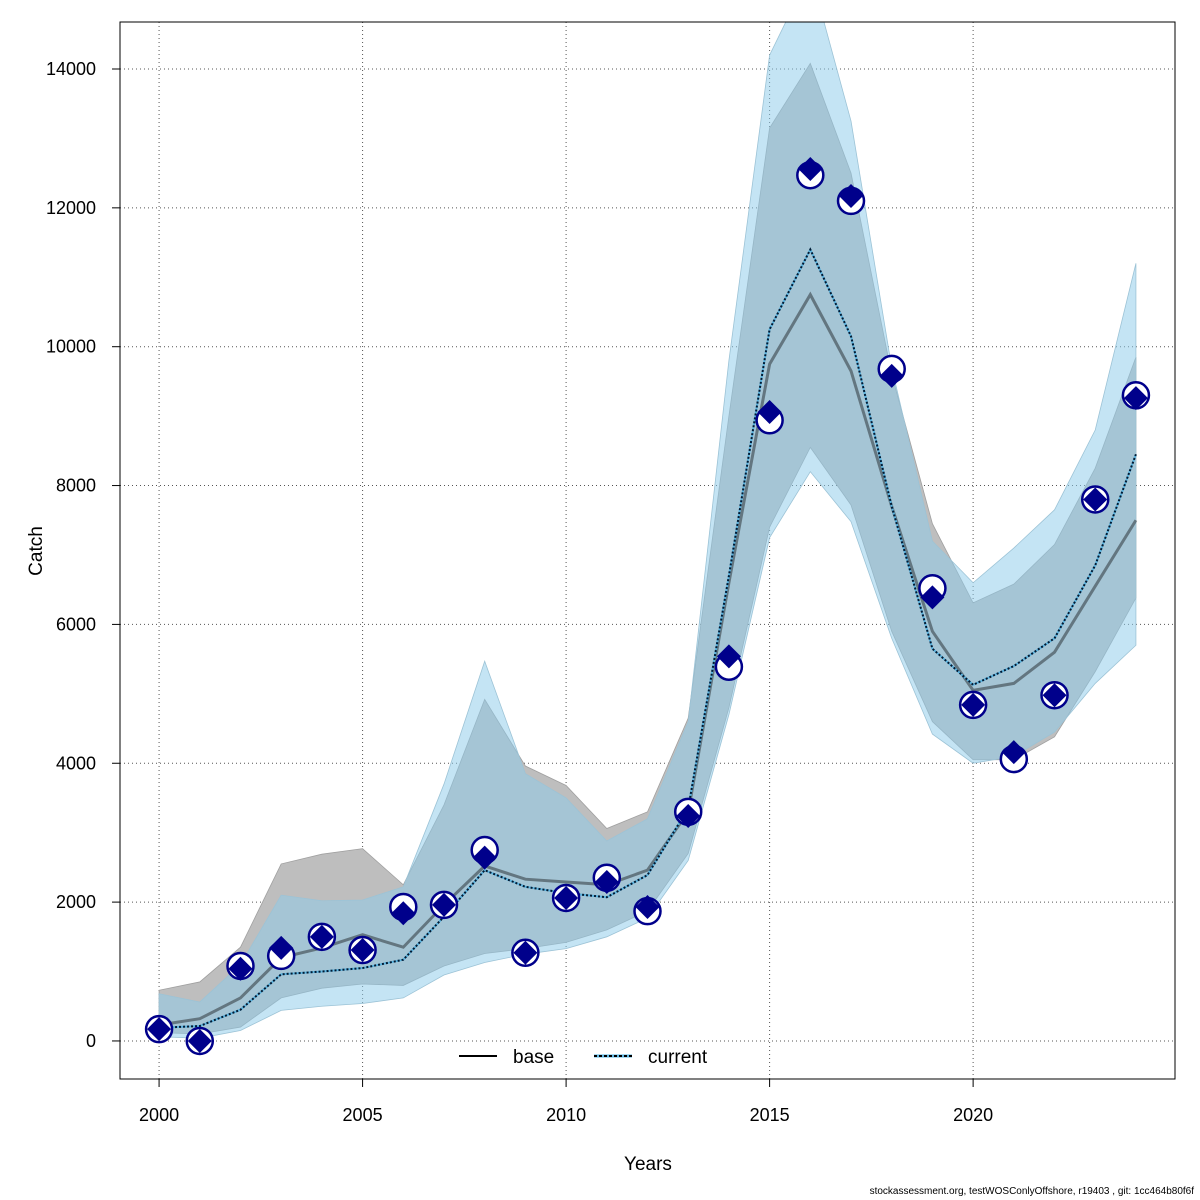 This screenshot has height=1200, width=1200. Describe the element at coordinates (533, 1057) in the screenshot. I see `legend-base-label: base` at that location.